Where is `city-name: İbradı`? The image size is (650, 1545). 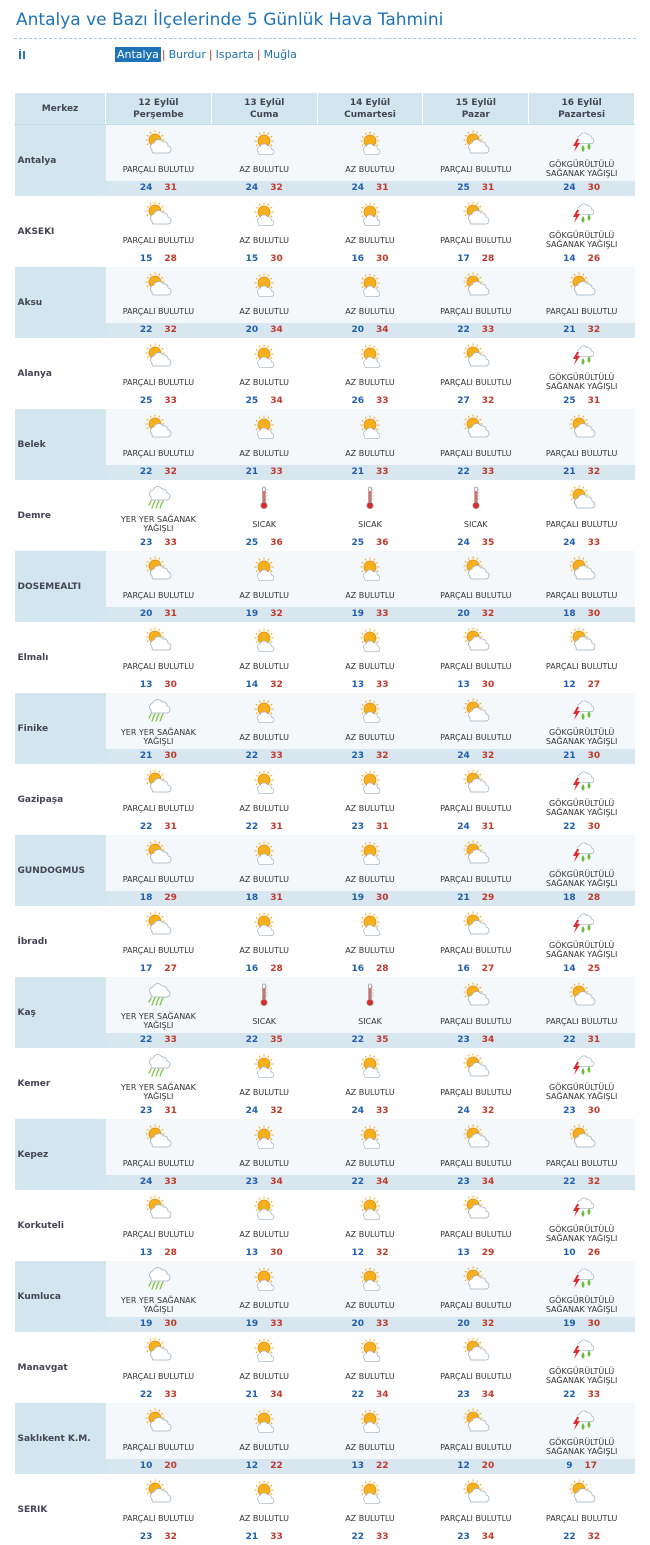 city-name: İbradı is located at coordinates (60, 941).